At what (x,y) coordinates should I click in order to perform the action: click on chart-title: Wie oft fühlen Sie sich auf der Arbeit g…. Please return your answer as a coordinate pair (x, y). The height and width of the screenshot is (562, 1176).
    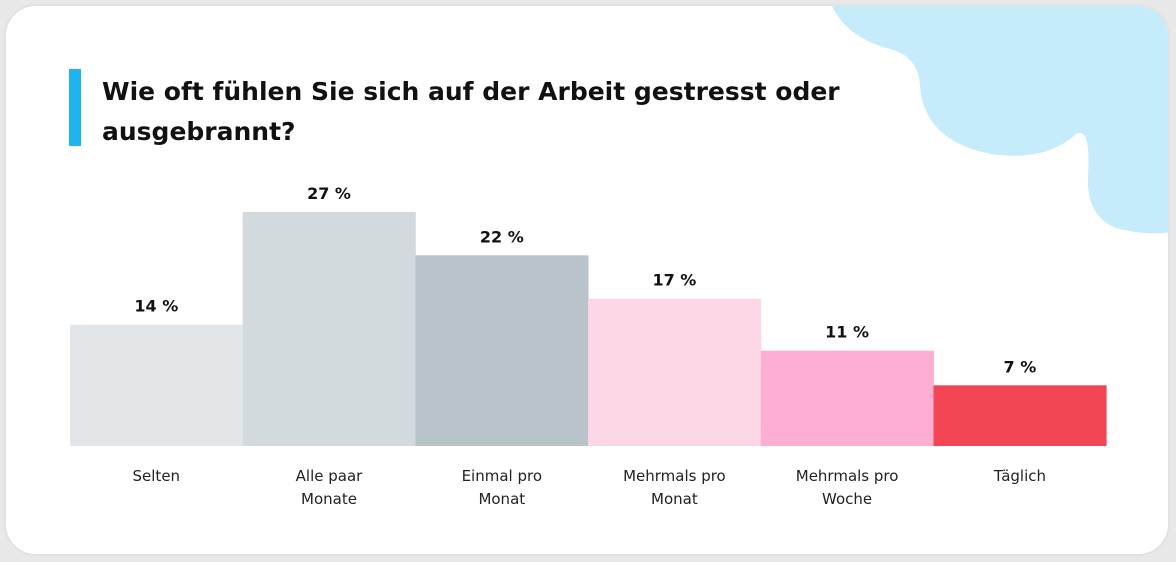
    Looking at the image, I should click on (471, 111).